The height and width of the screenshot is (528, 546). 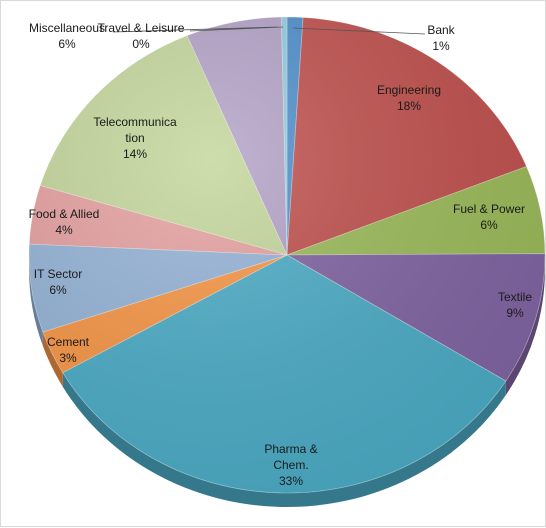 I want to click on slice-label-cement: Cement 3%, so click(x=68, y=350).